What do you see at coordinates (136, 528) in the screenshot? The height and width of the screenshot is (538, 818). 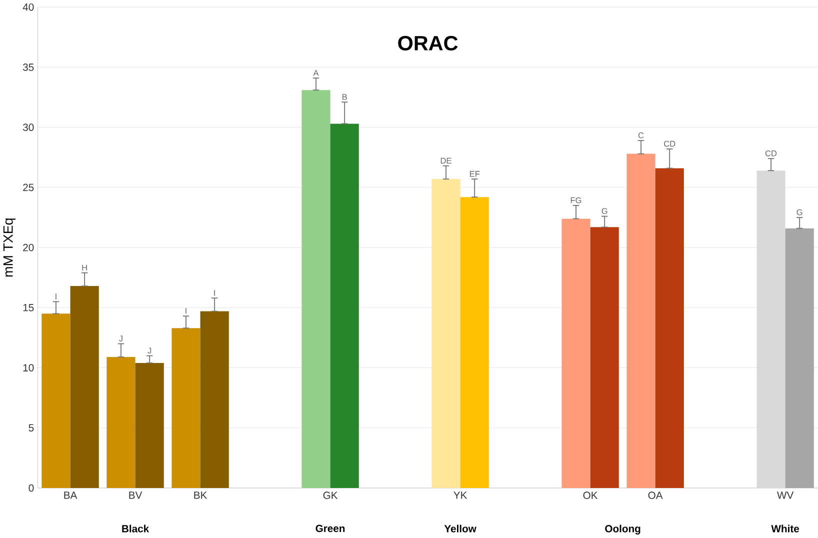 I see `text: Black` at bounding box center [136, 528].